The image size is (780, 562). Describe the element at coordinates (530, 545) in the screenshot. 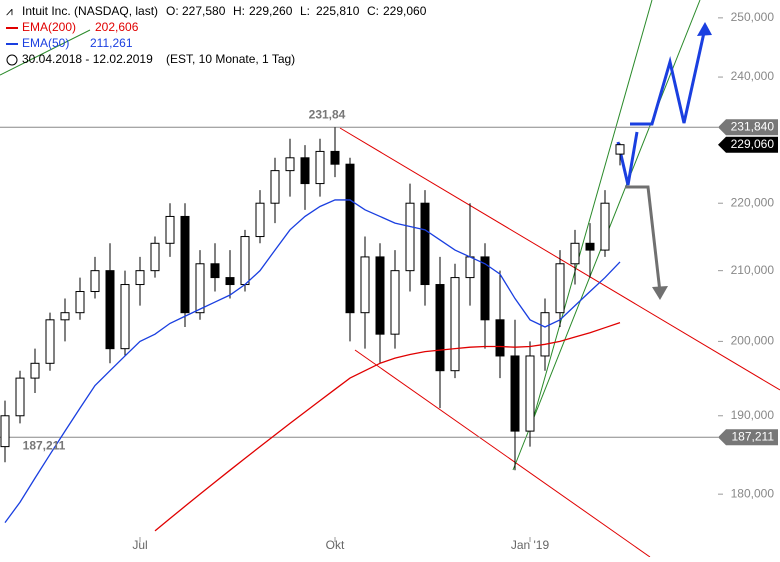

I see `x-tick-label: Jan '19` at that location.